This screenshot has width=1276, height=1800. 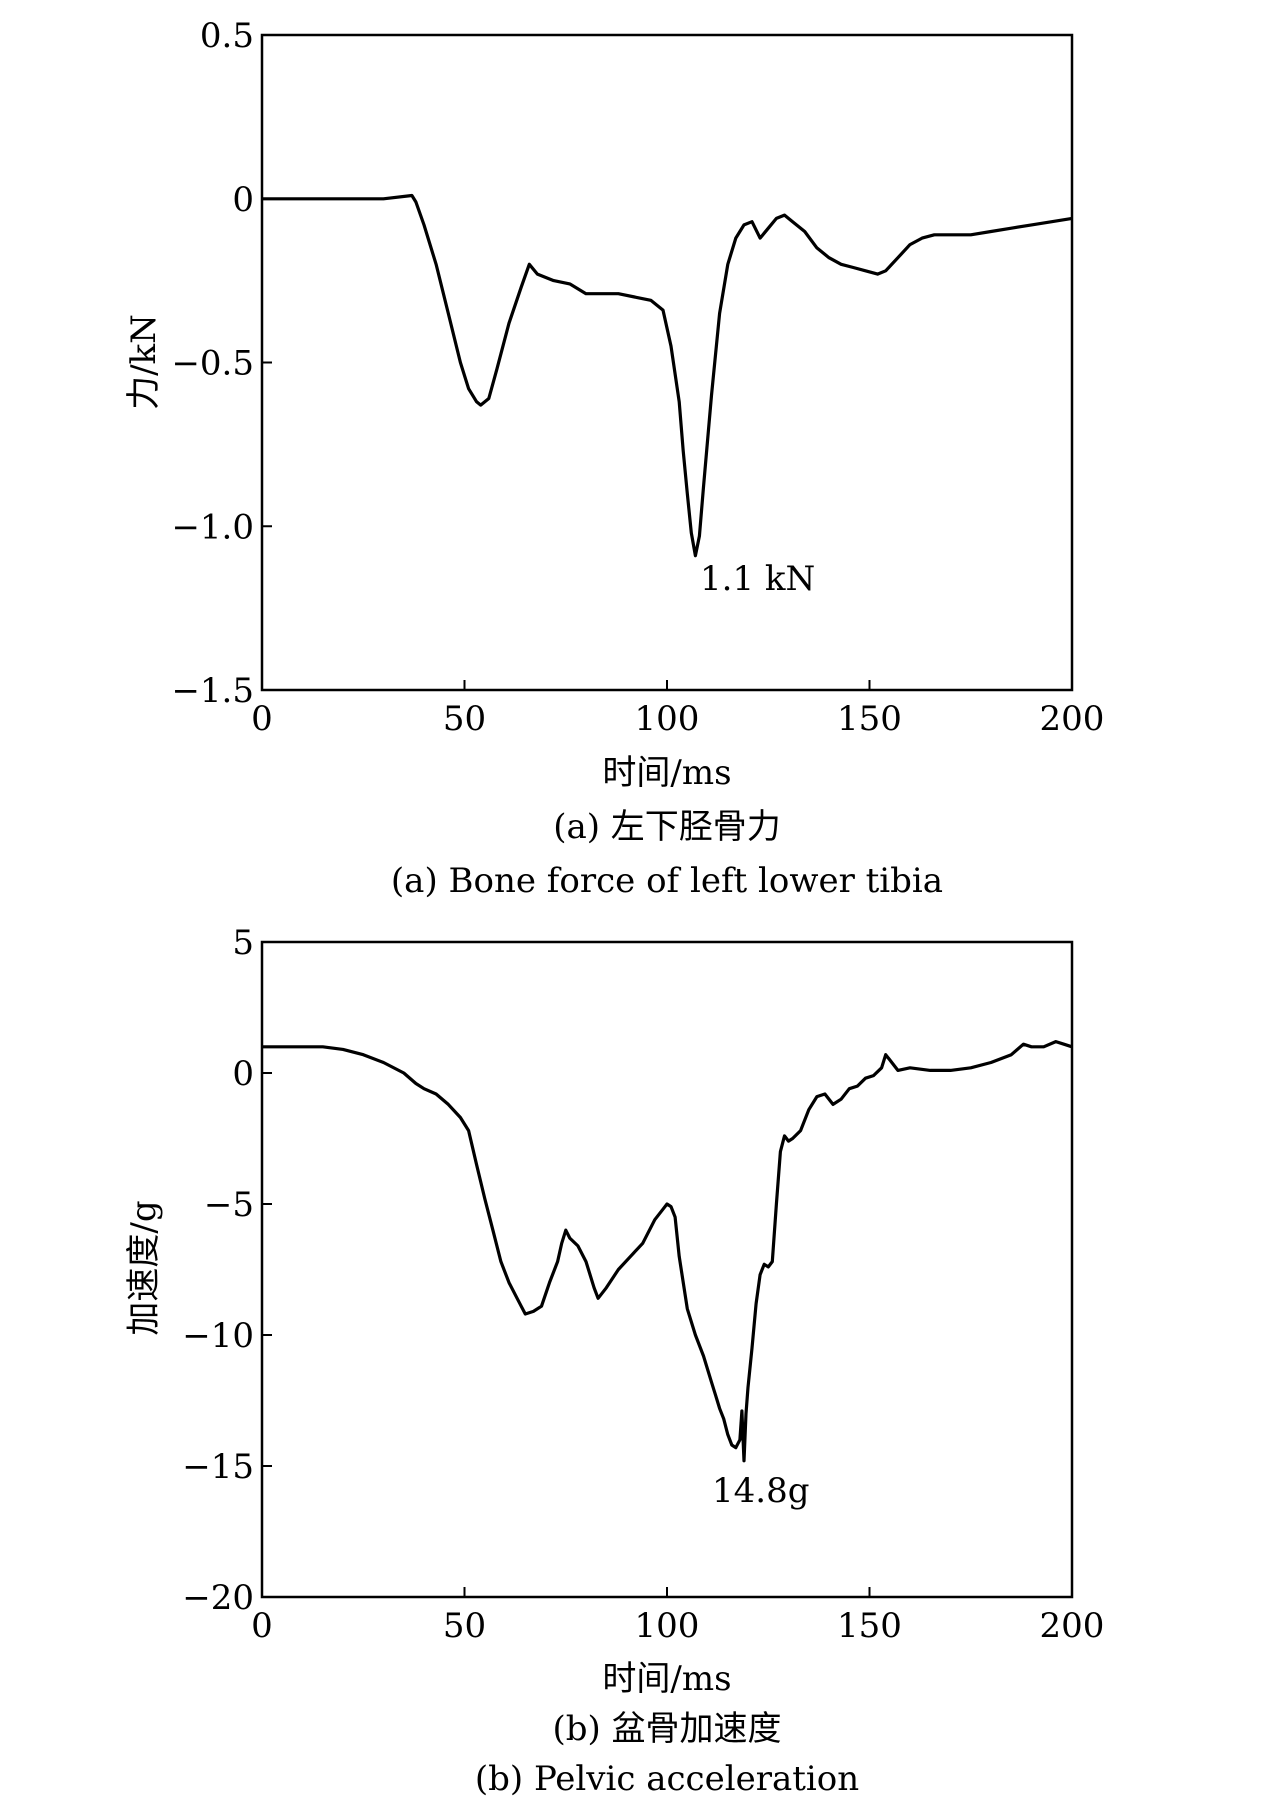 I want to click on chart-b-caption-en: (b) Pelvic acceleration, so click(x=667, y=1779).